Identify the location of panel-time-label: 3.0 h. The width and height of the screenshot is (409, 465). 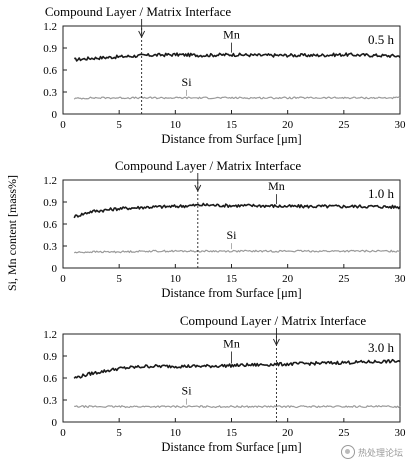
(381, 347).